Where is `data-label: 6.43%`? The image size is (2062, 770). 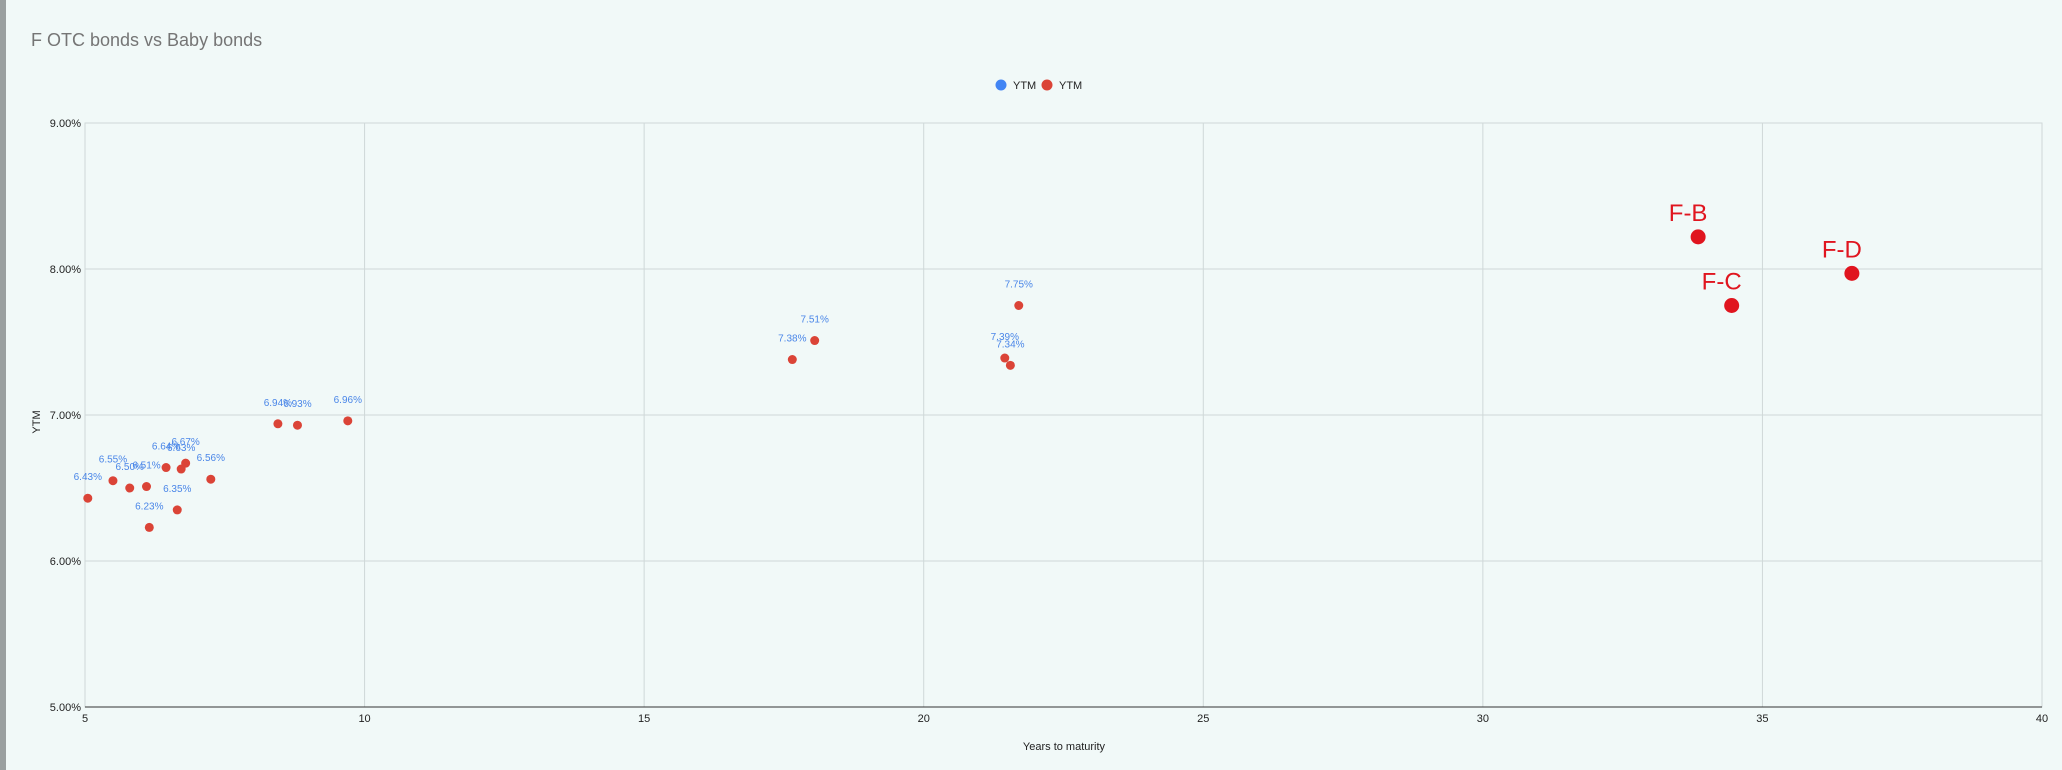
data-label: 6.43% is located at coordinates (88, 477).